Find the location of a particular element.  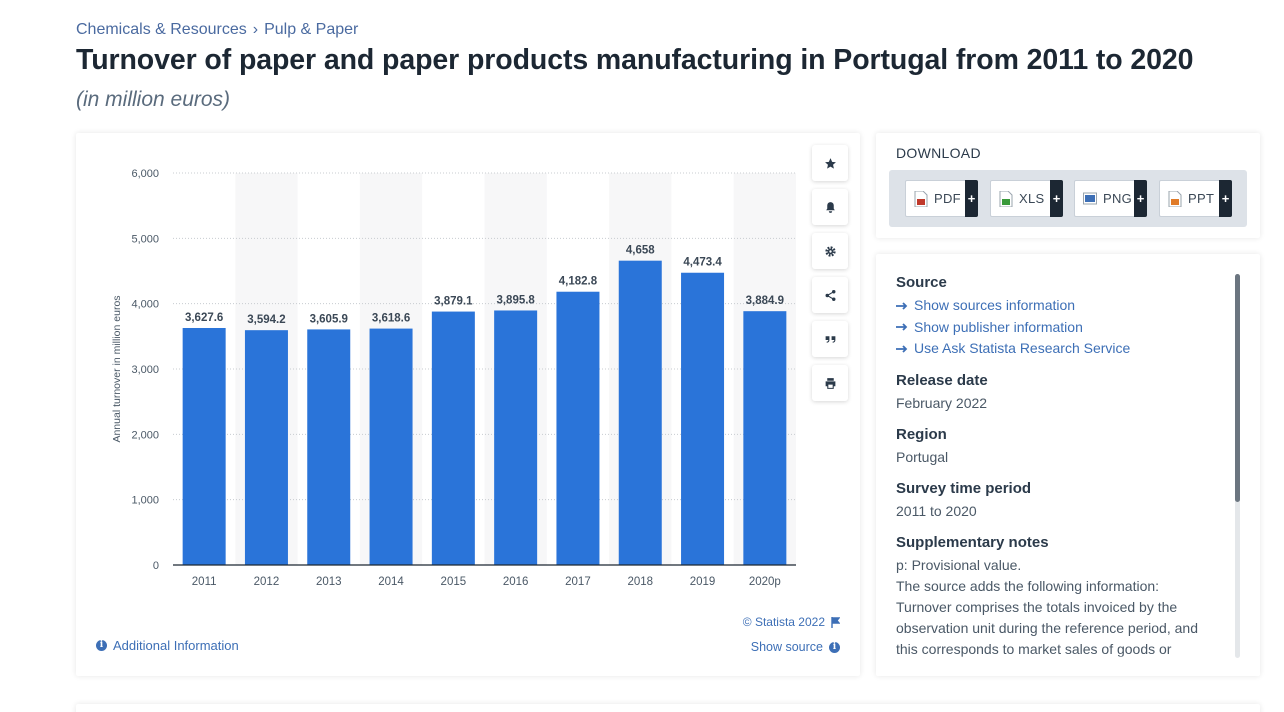

show-publisher-link: Show publisher information is located at coordinates (1061, 328).